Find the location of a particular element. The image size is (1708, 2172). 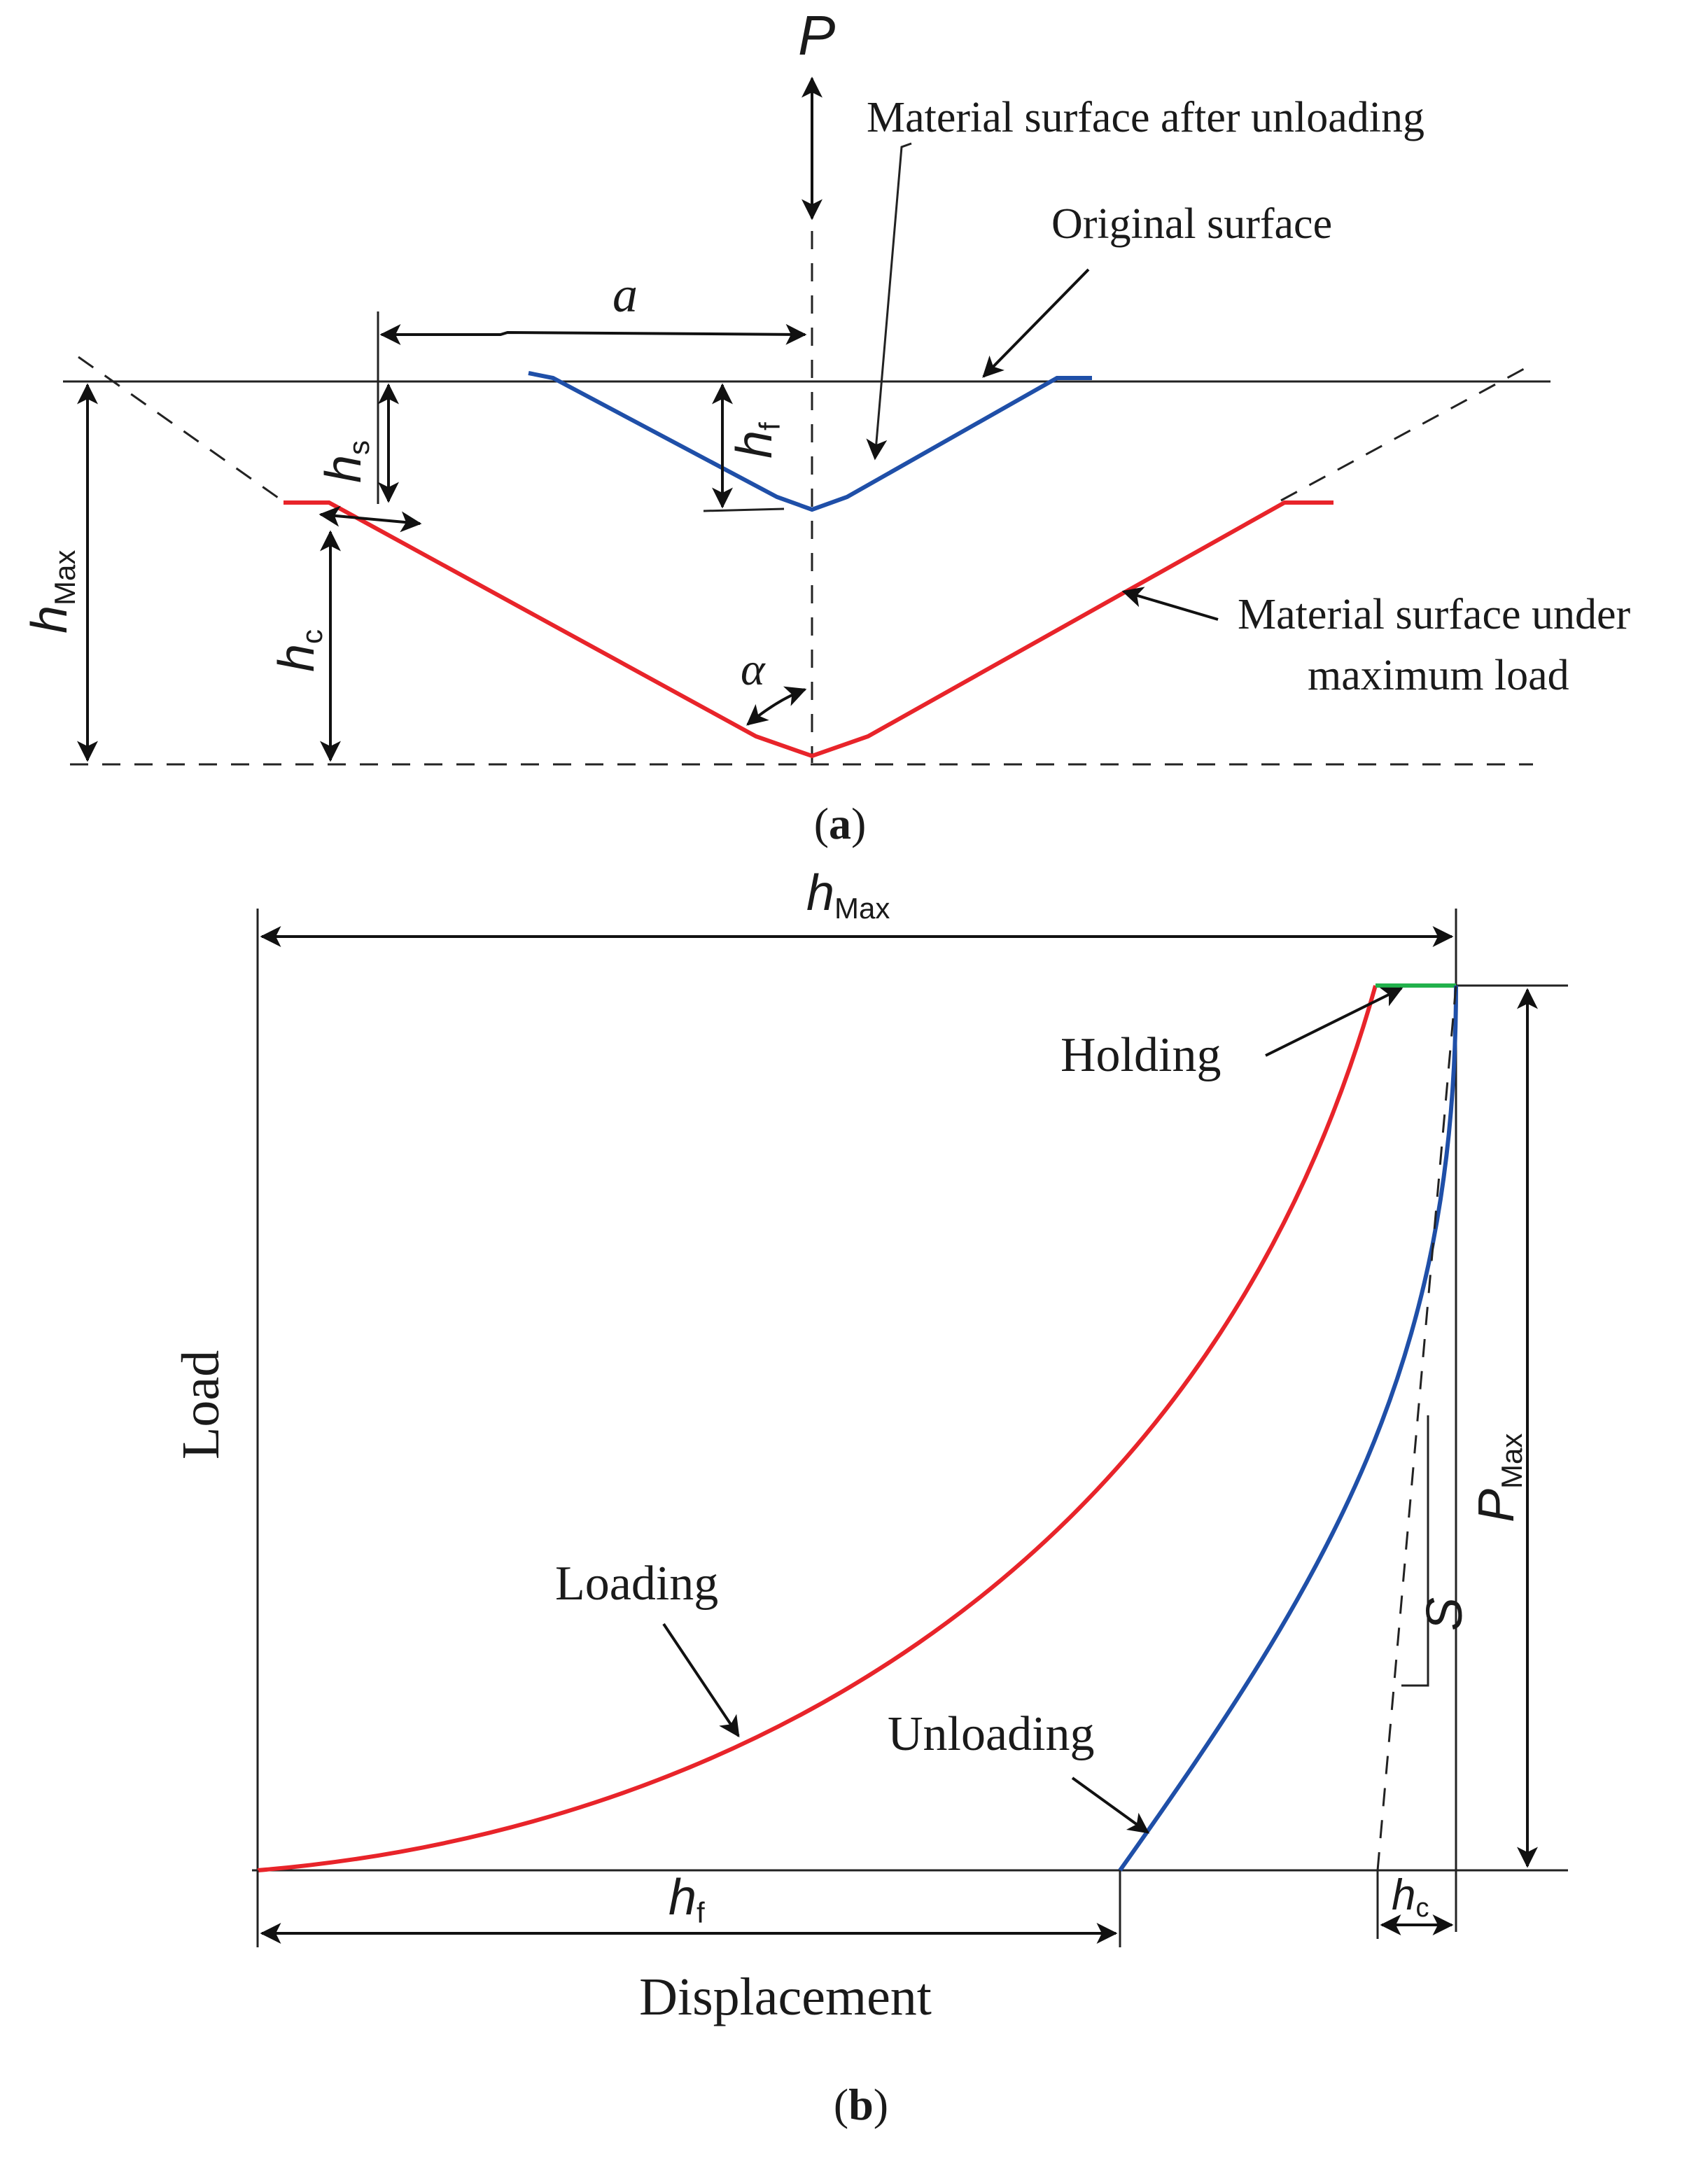

caption-a: (a) is located at coordinates (840, 823).